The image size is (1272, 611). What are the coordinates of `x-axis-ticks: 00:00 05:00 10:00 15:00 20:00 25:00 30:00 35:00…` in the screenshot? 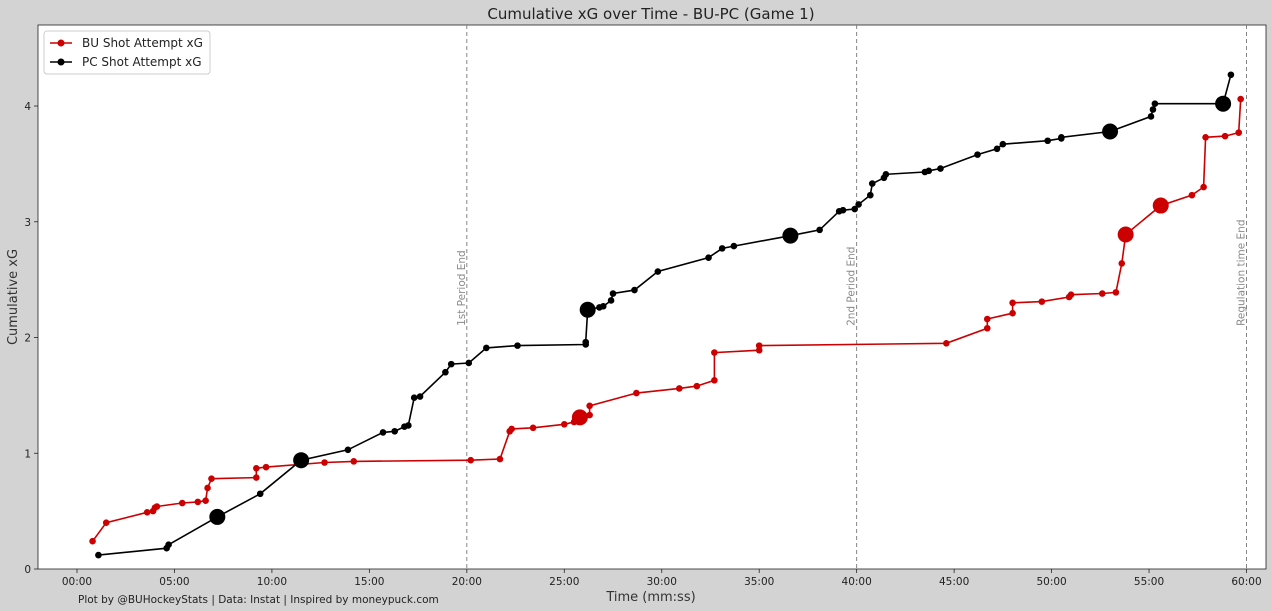 It's located at (662, 578).